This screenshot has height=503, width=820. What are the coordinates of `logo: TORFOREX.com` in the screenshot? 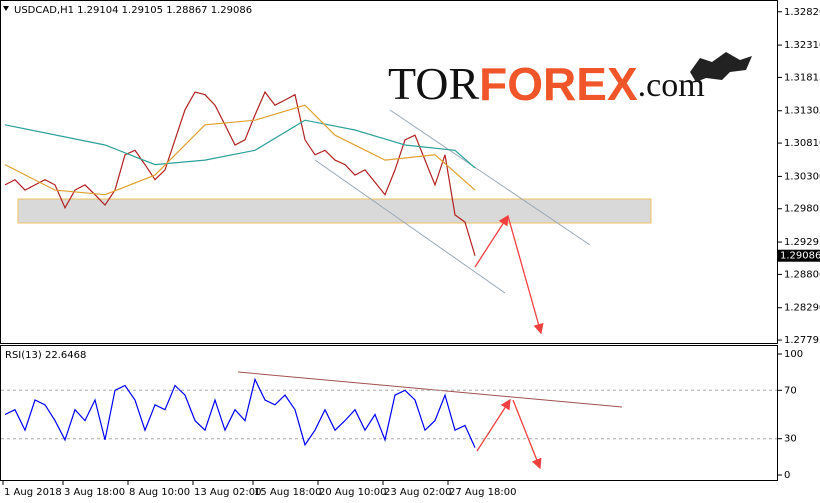 It's located at (546, 84).